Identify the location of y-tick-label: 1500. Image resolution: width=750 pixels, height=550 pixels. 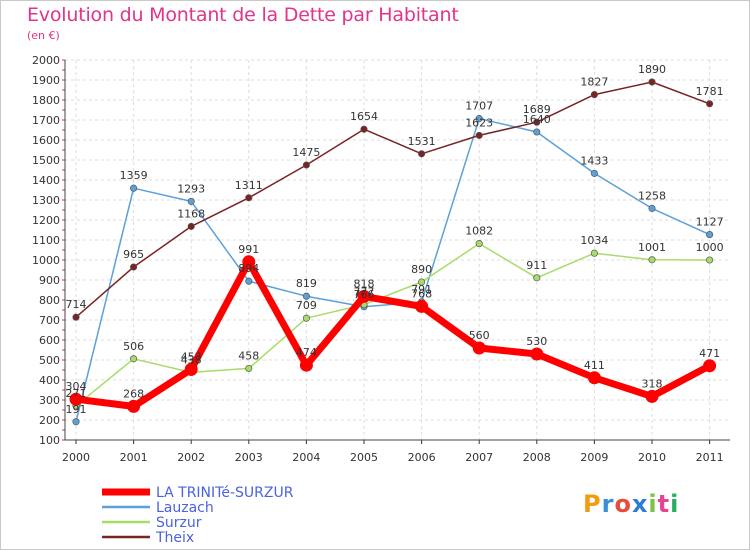
(46, 160).